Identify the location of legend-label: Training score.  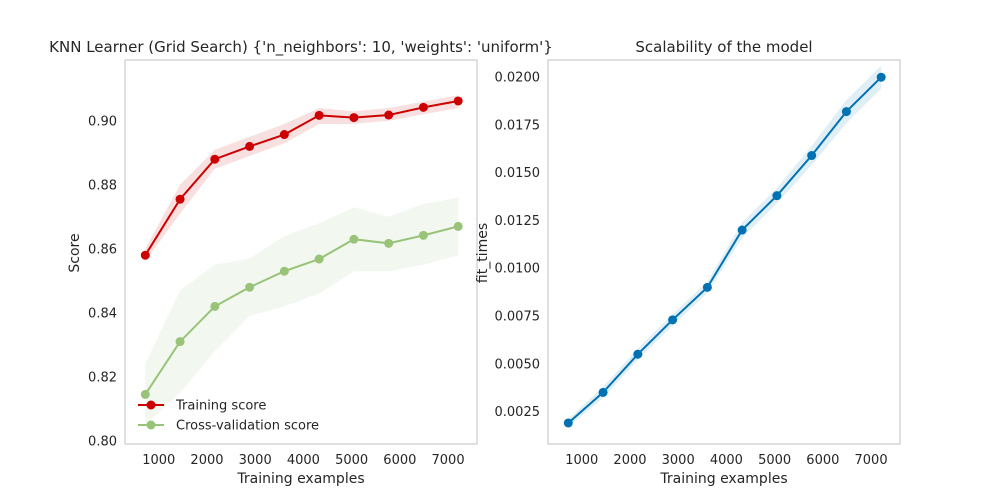
(220, 406).